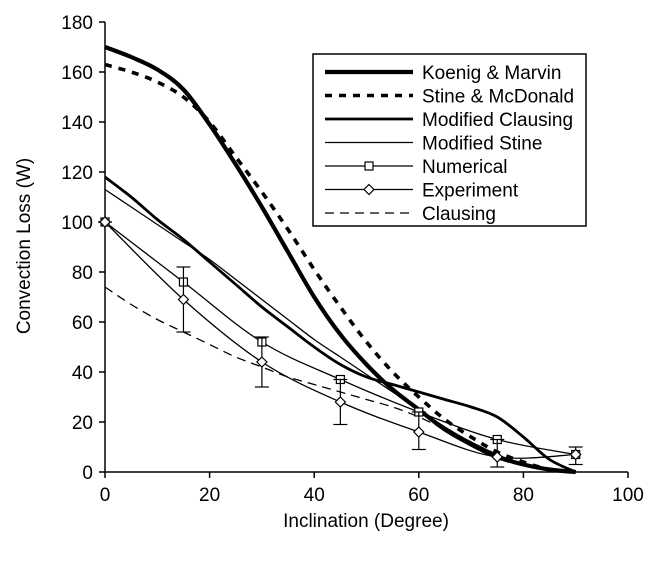 The image size is (654, 563). I want to click on x-tick-label: 0, so click(105, 495).